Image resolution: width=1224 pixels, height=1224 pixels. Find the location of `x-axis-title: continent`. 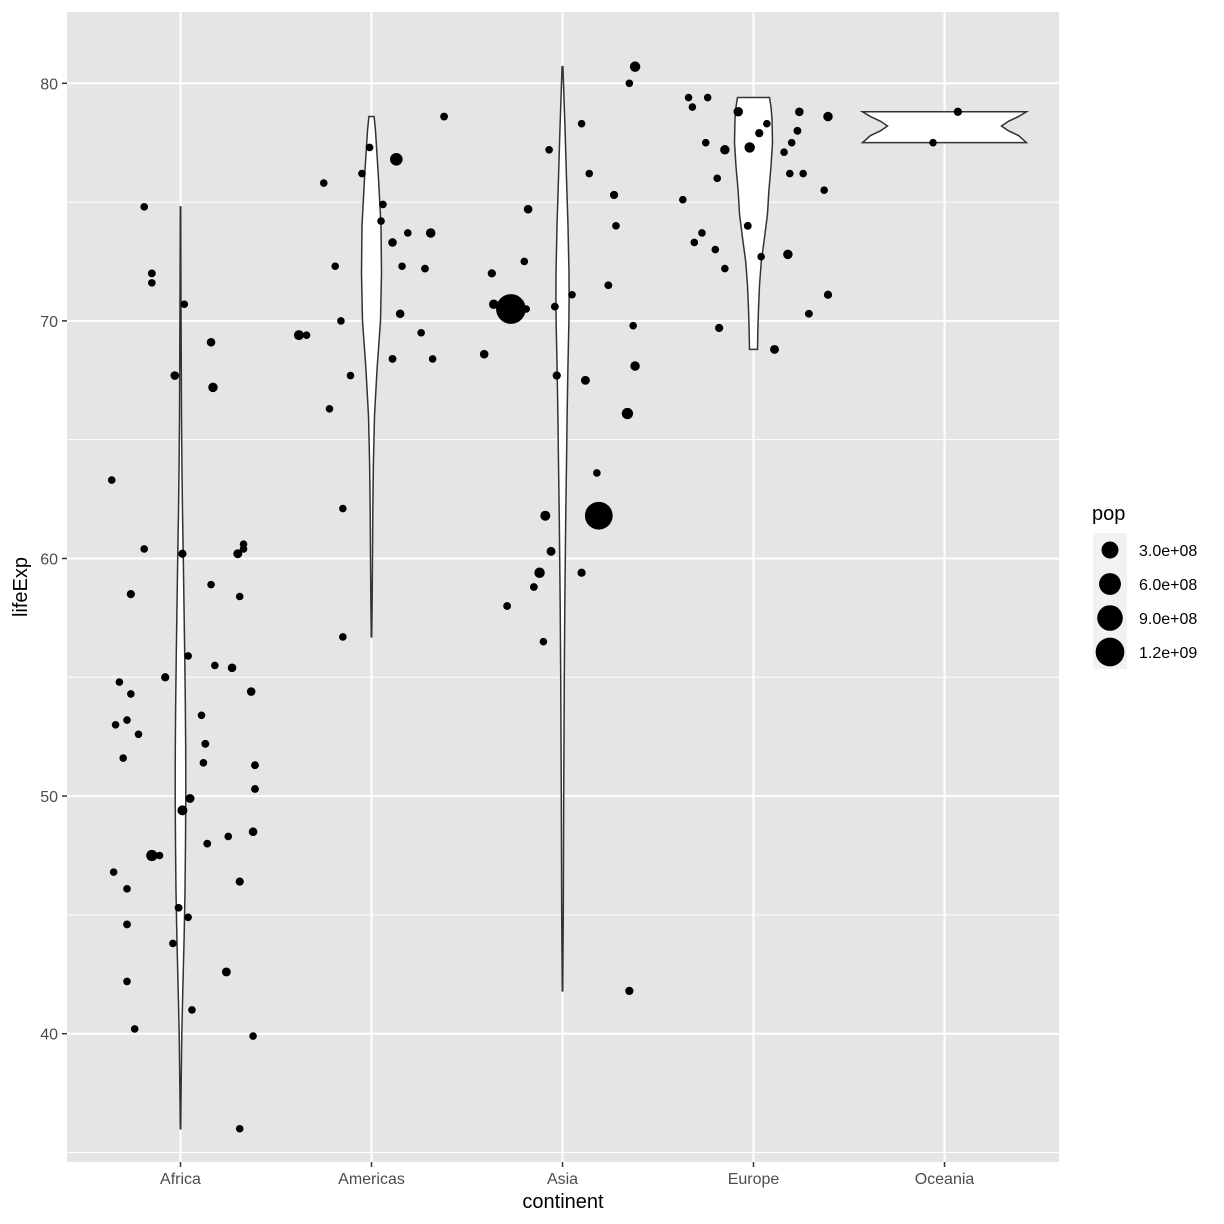

x-axis-title: continent is located at coordinates (563, 1202).